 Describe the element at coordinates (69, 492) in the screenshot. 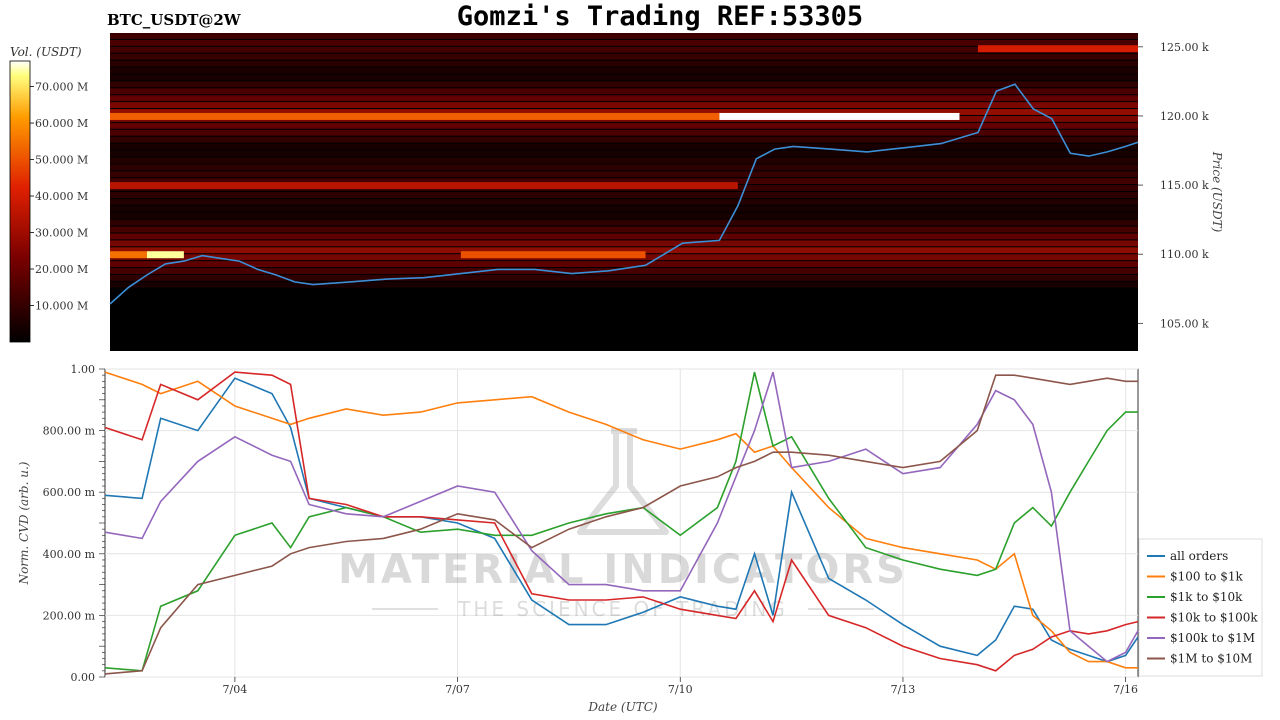

I see `cvd-tick-label: 600.00 m` at that location.